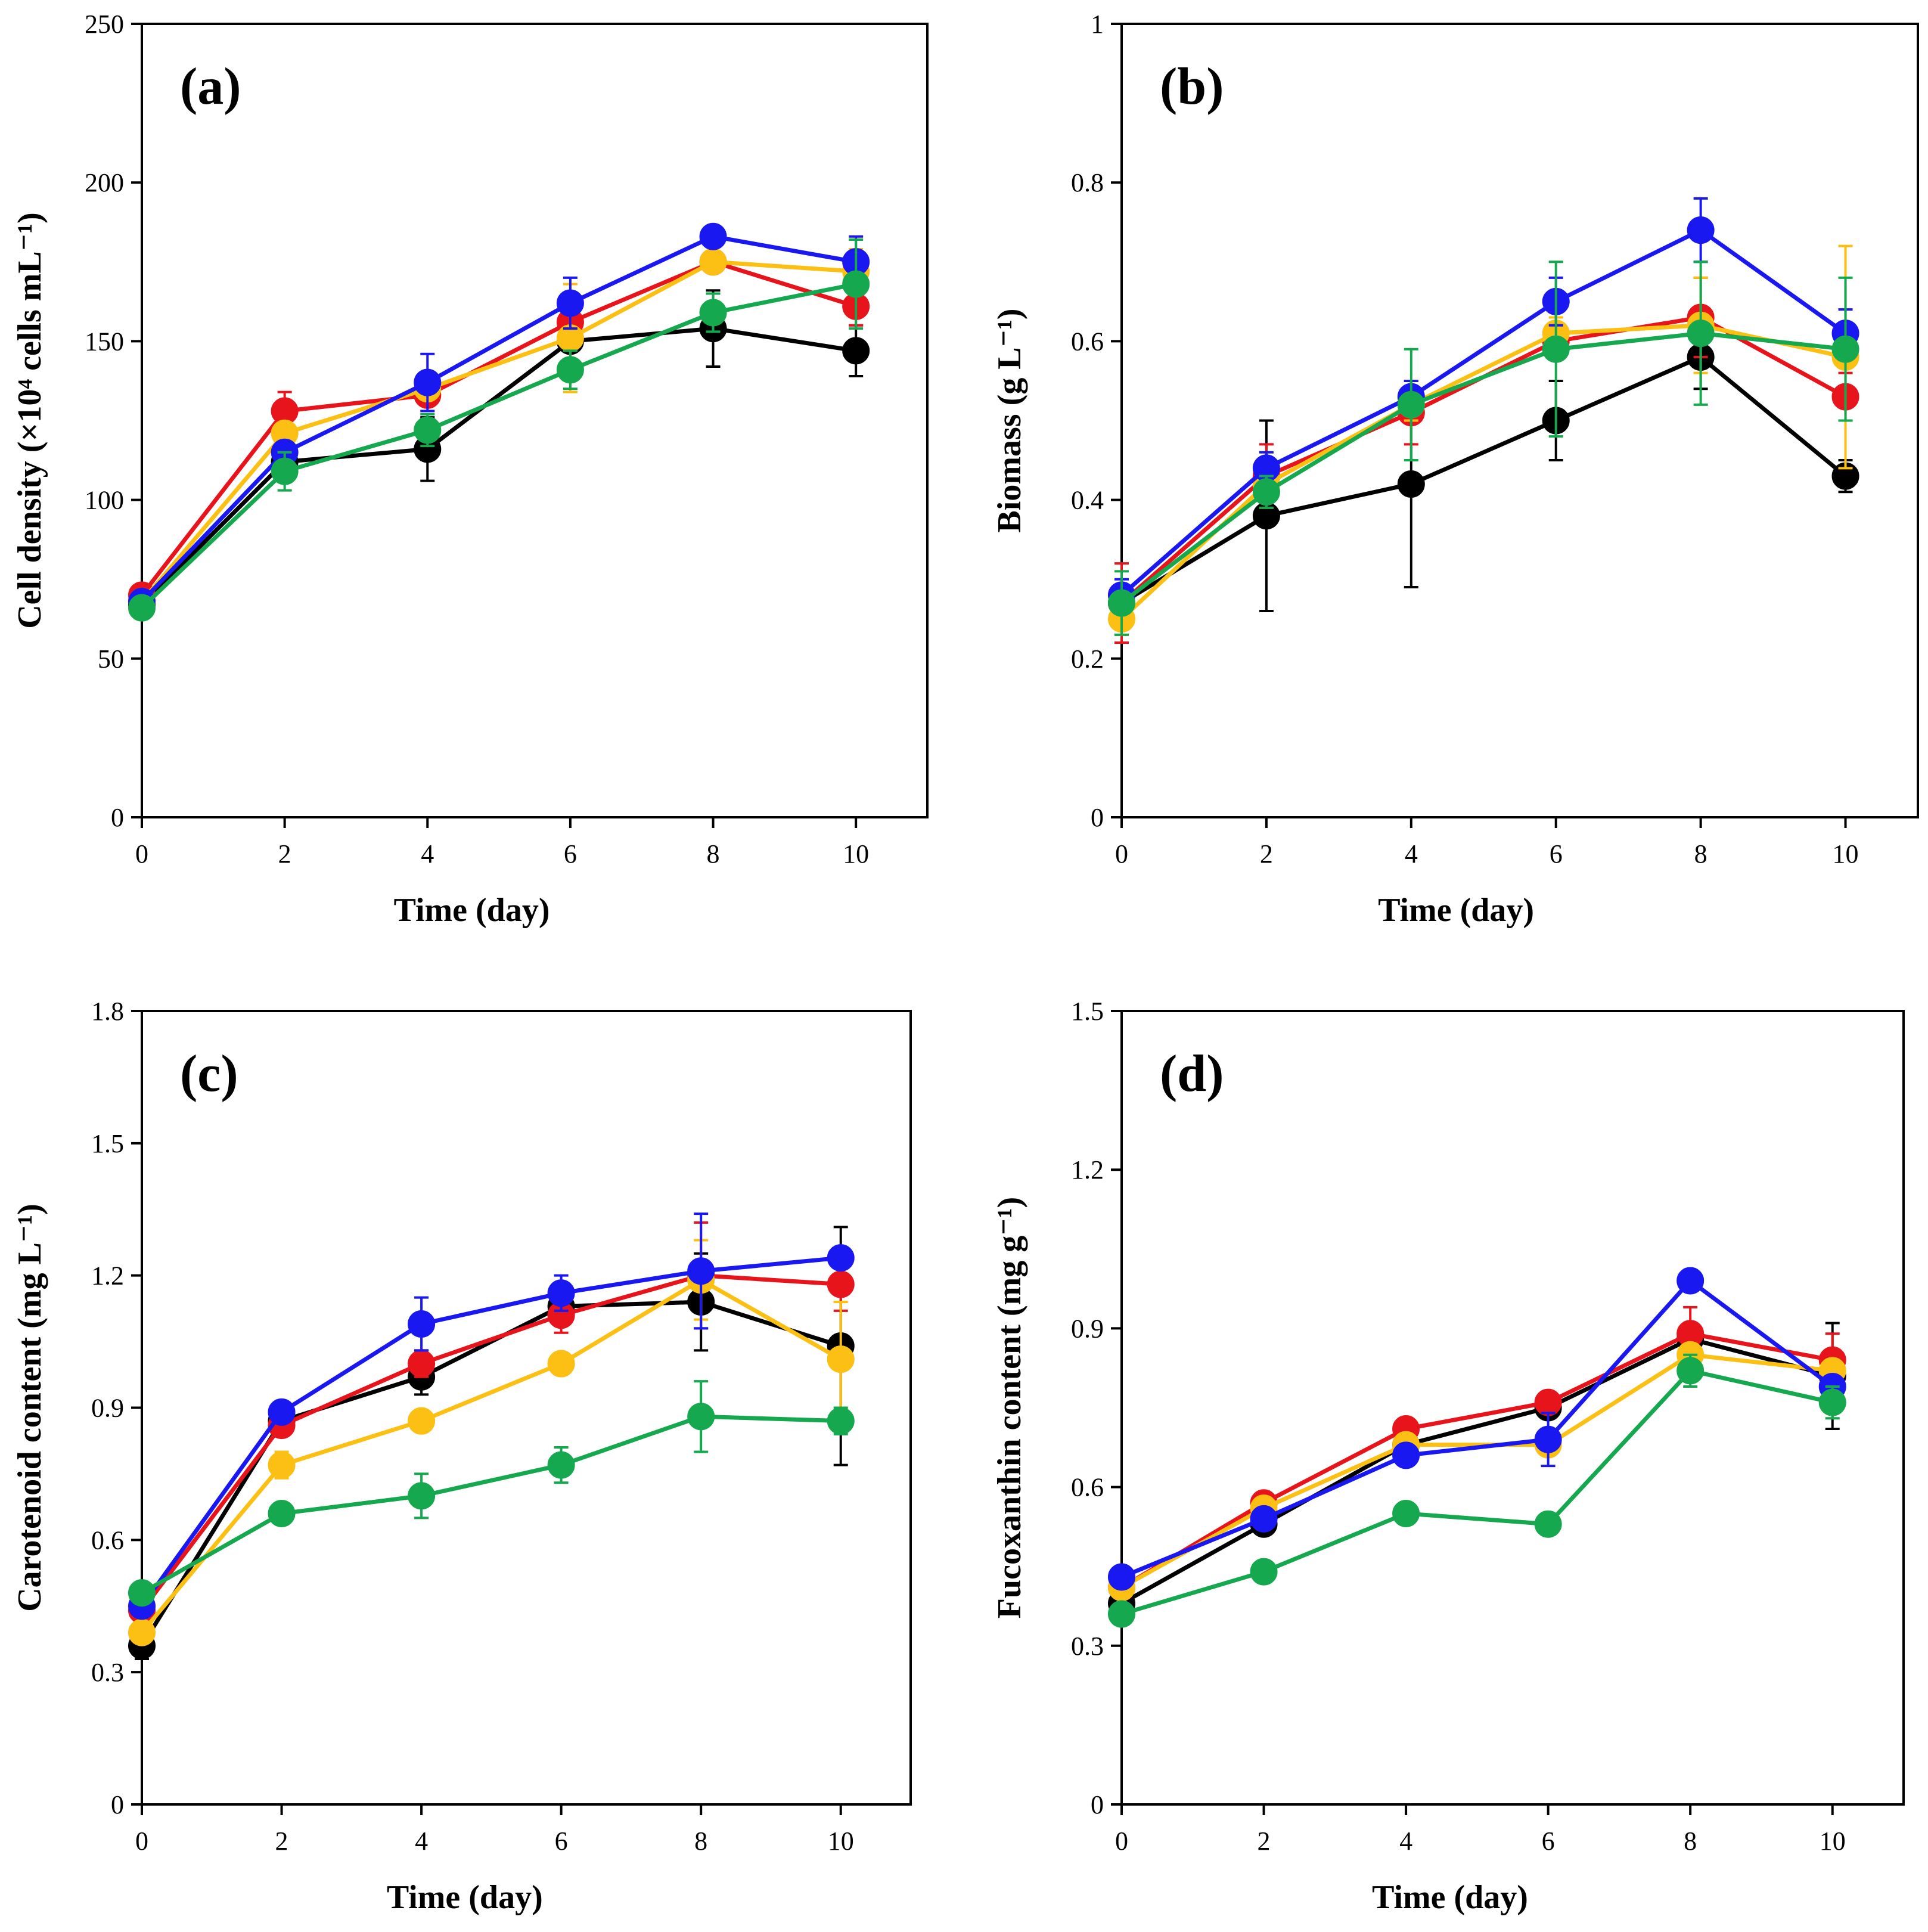  I want to click on panel-label: (a), so click(210, 87).